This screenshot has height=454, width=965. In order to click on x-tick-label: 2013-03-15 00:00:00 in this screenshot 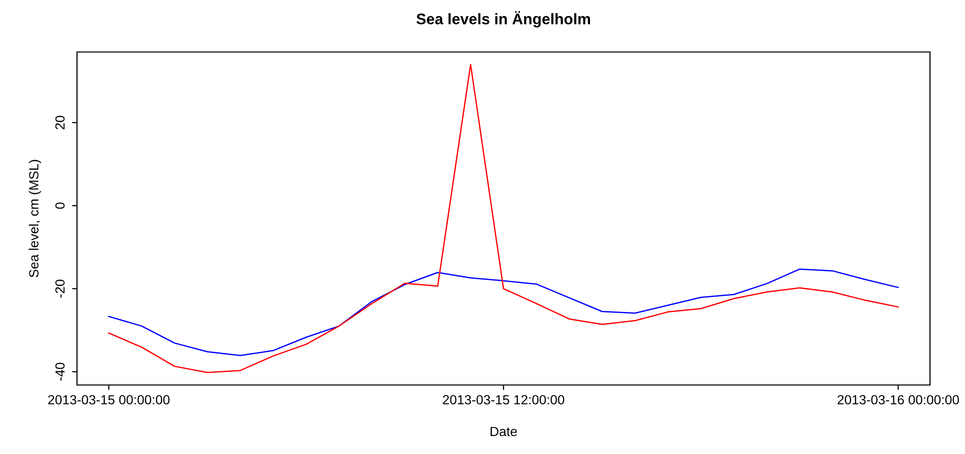, I will do `click(109, 399)`.